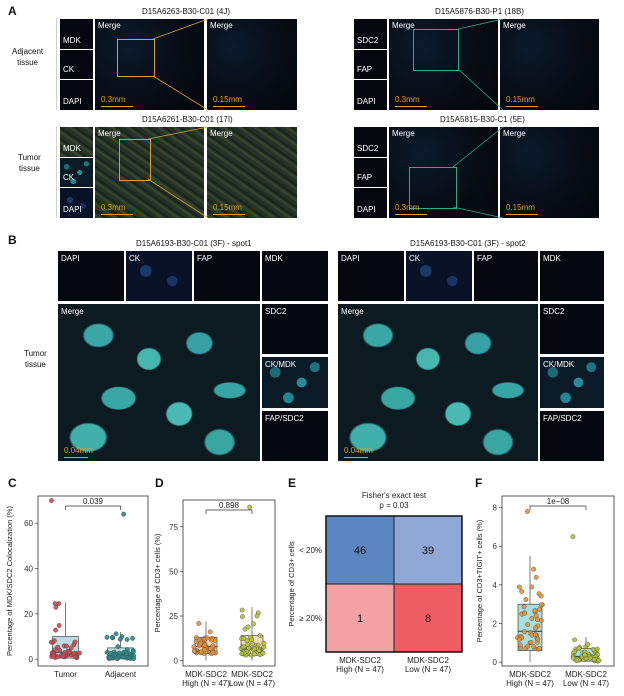 This screenshot has height=696, width=624. Describe the element at coordinates (194, 243) in the screenshot. I see `panel-b-title-1: D15A6193-B30-C01 (3F) - spot1` at that location.